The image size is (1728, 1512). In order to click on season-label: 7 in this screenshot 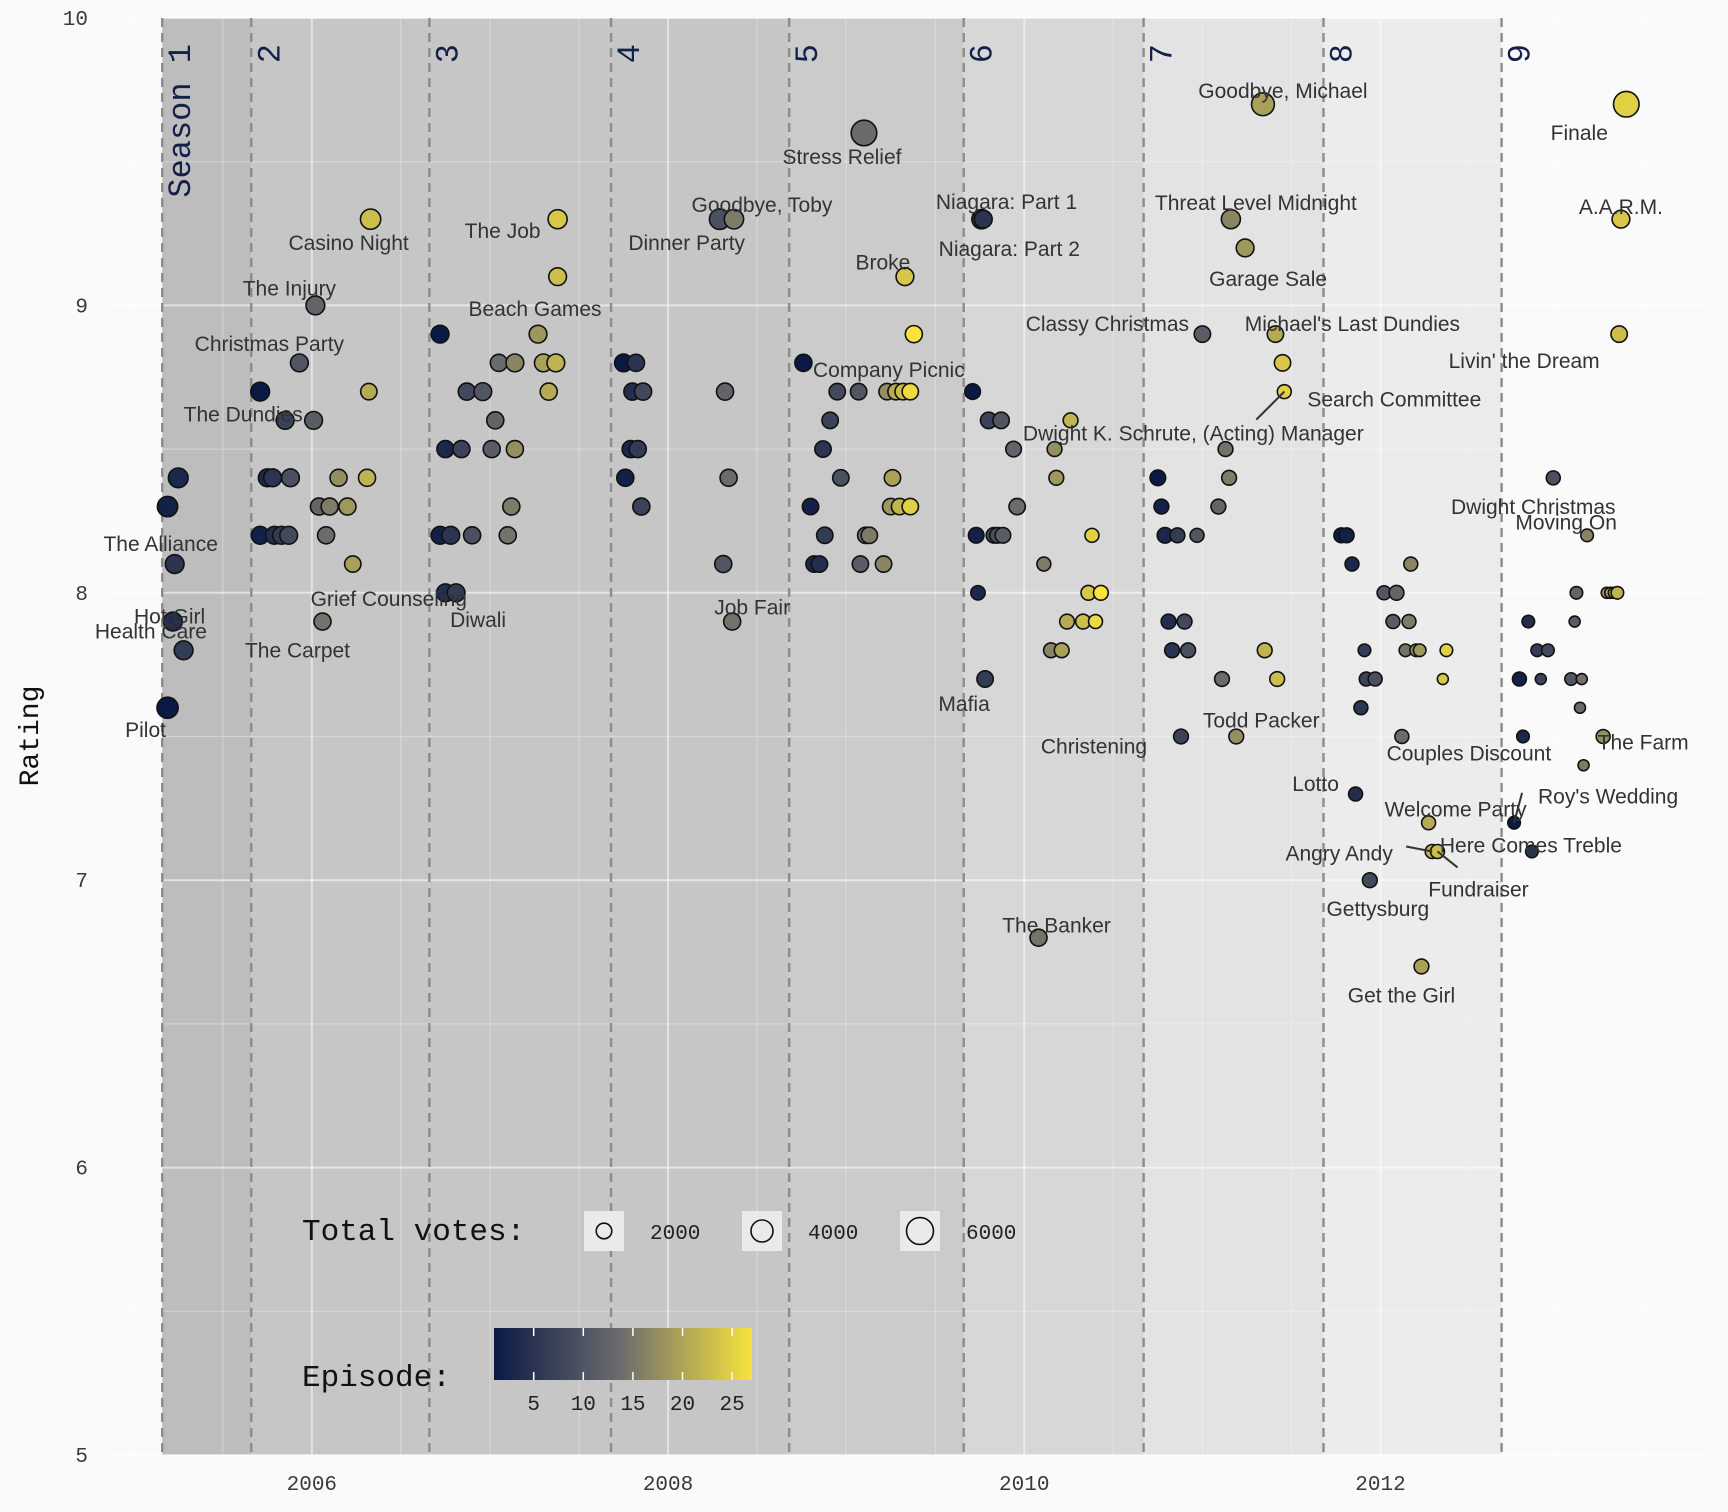, I will do `click(1163, 53)`.